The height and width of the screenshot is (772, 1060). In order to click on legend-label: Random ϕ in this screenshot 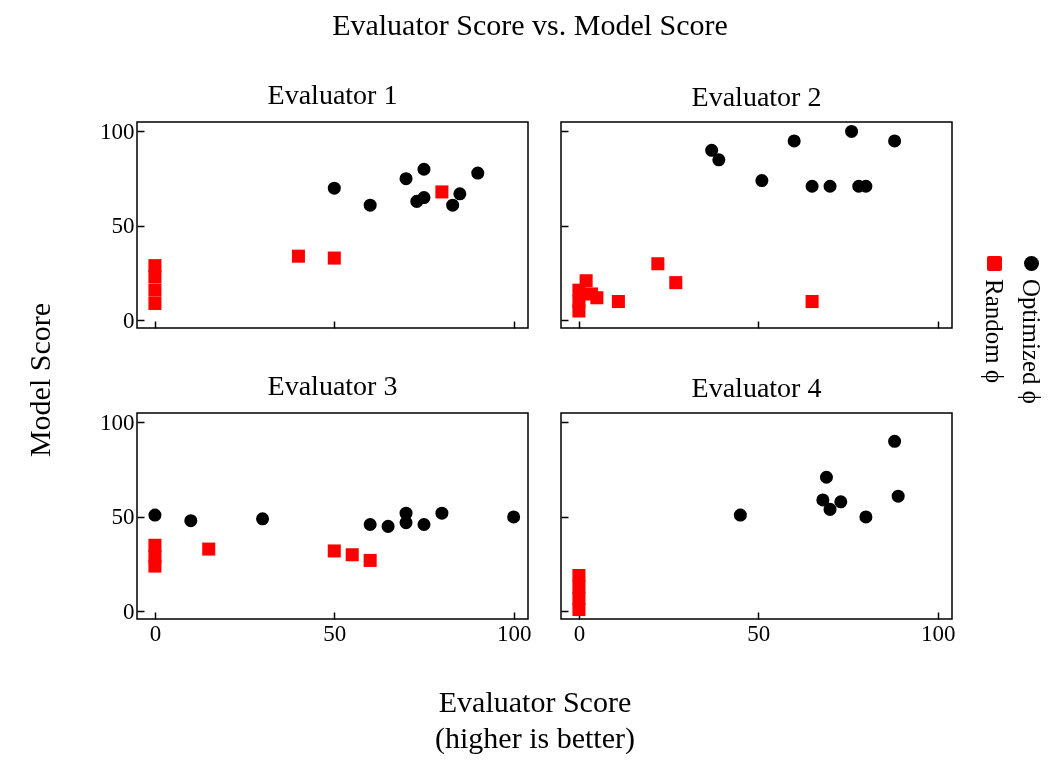, I will do `click(994, 331)`.